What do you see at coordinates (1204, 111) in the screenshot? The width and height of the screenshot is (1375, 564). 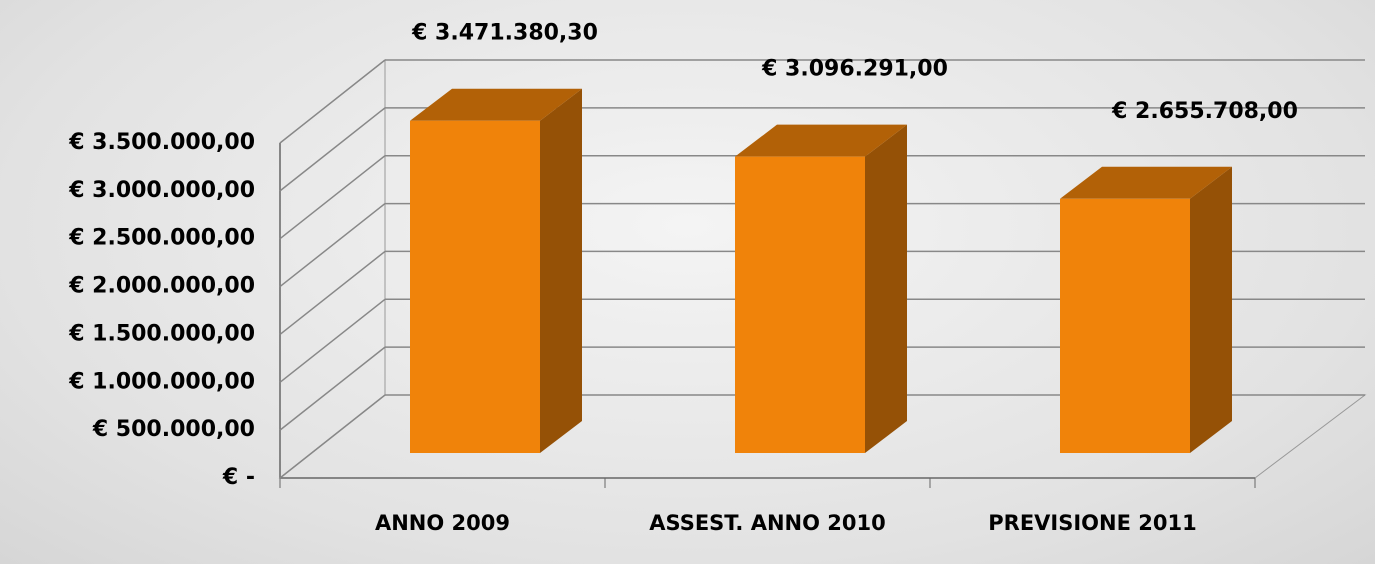 I see `data-label: € 2.655.708,00` at bounding box center [1204, 111].